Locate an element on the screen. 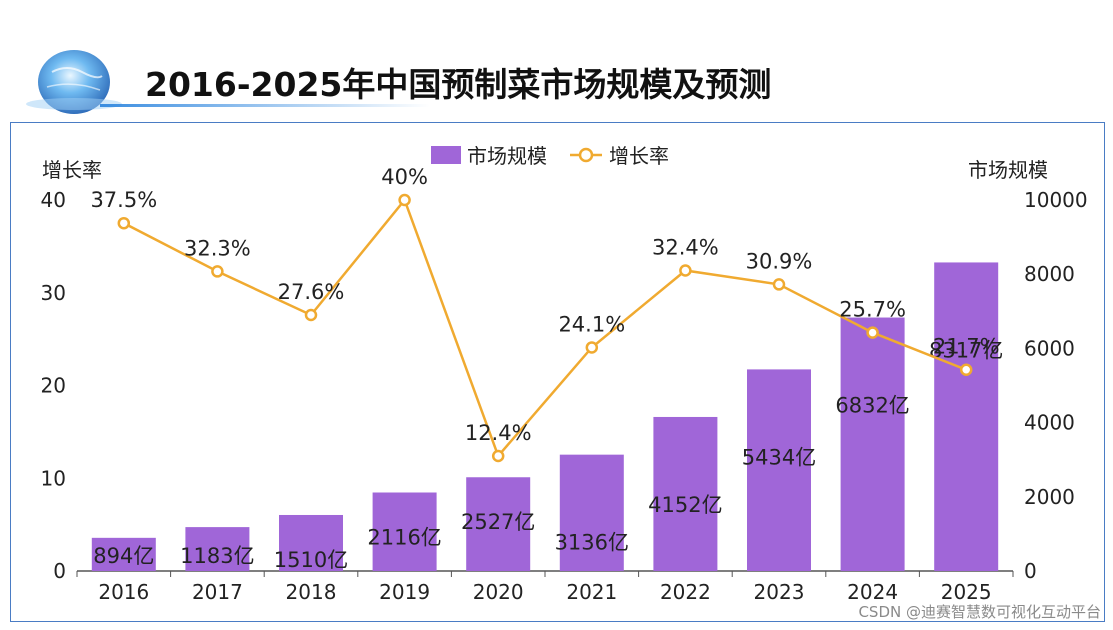  x-tick-label: 2025 is located at coordinates (966, 592).